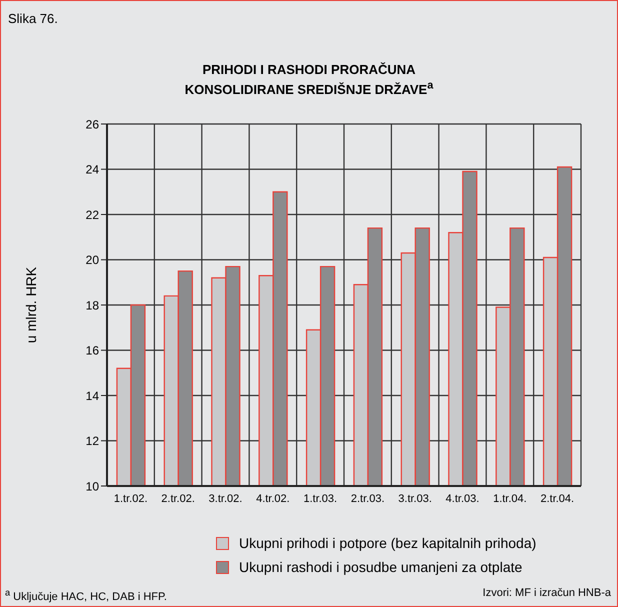 This screenshot has width=618, height=607. Describe the element at coordinates (367, 498) in the screenshot. I see `x-tick-label: 2.tr.03.` at that location.